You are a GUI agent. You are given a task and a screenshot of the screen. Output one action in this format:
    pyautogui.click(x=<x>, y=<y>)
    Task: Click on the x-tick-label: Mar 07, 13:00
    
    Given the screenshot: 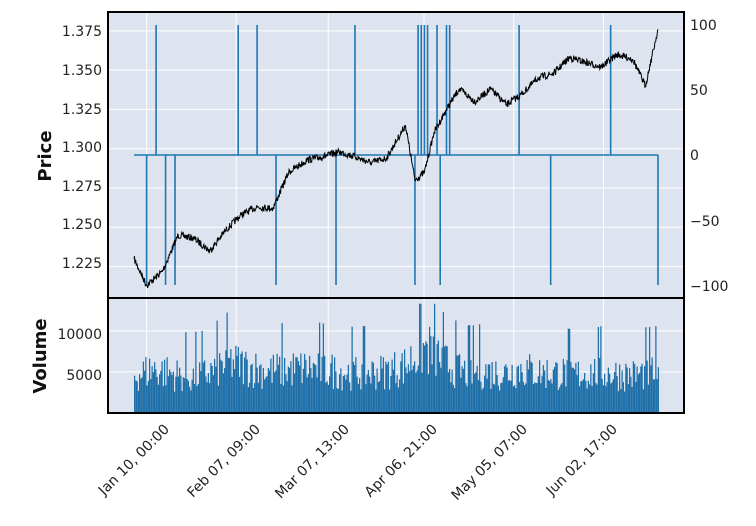 What is the action you would take?
    pyautogui.click(x=312, y=462)
    